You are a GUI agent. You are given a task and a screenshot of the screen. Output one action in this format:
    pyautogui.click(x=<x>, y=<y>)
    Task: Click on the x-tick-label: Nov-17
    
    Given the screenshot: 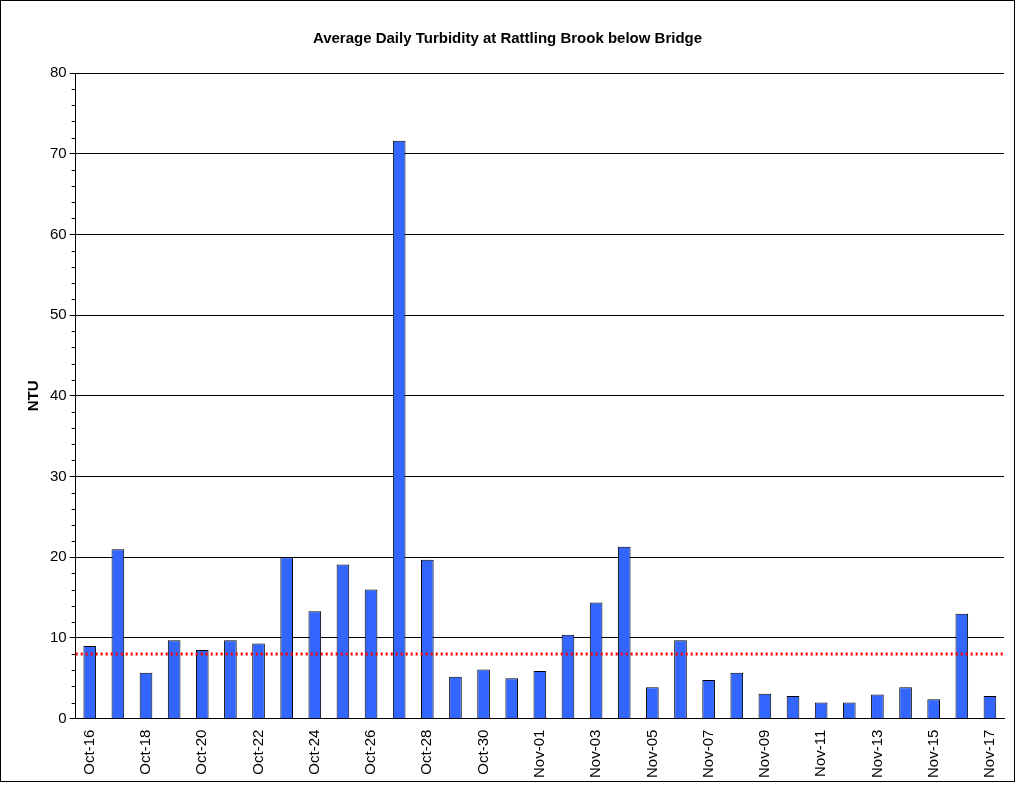 What is the action you would take?
    pyautogui.click(x=989, y=753)
    